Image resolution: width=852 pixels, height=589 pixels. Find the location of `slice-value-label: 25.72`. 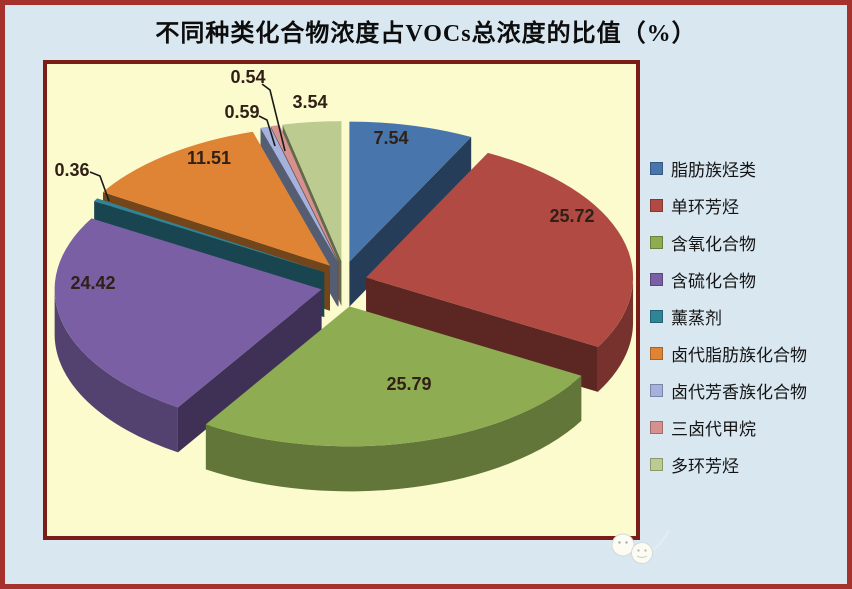

slice-value-label: 25.72 is located at coordinates (571, 216).